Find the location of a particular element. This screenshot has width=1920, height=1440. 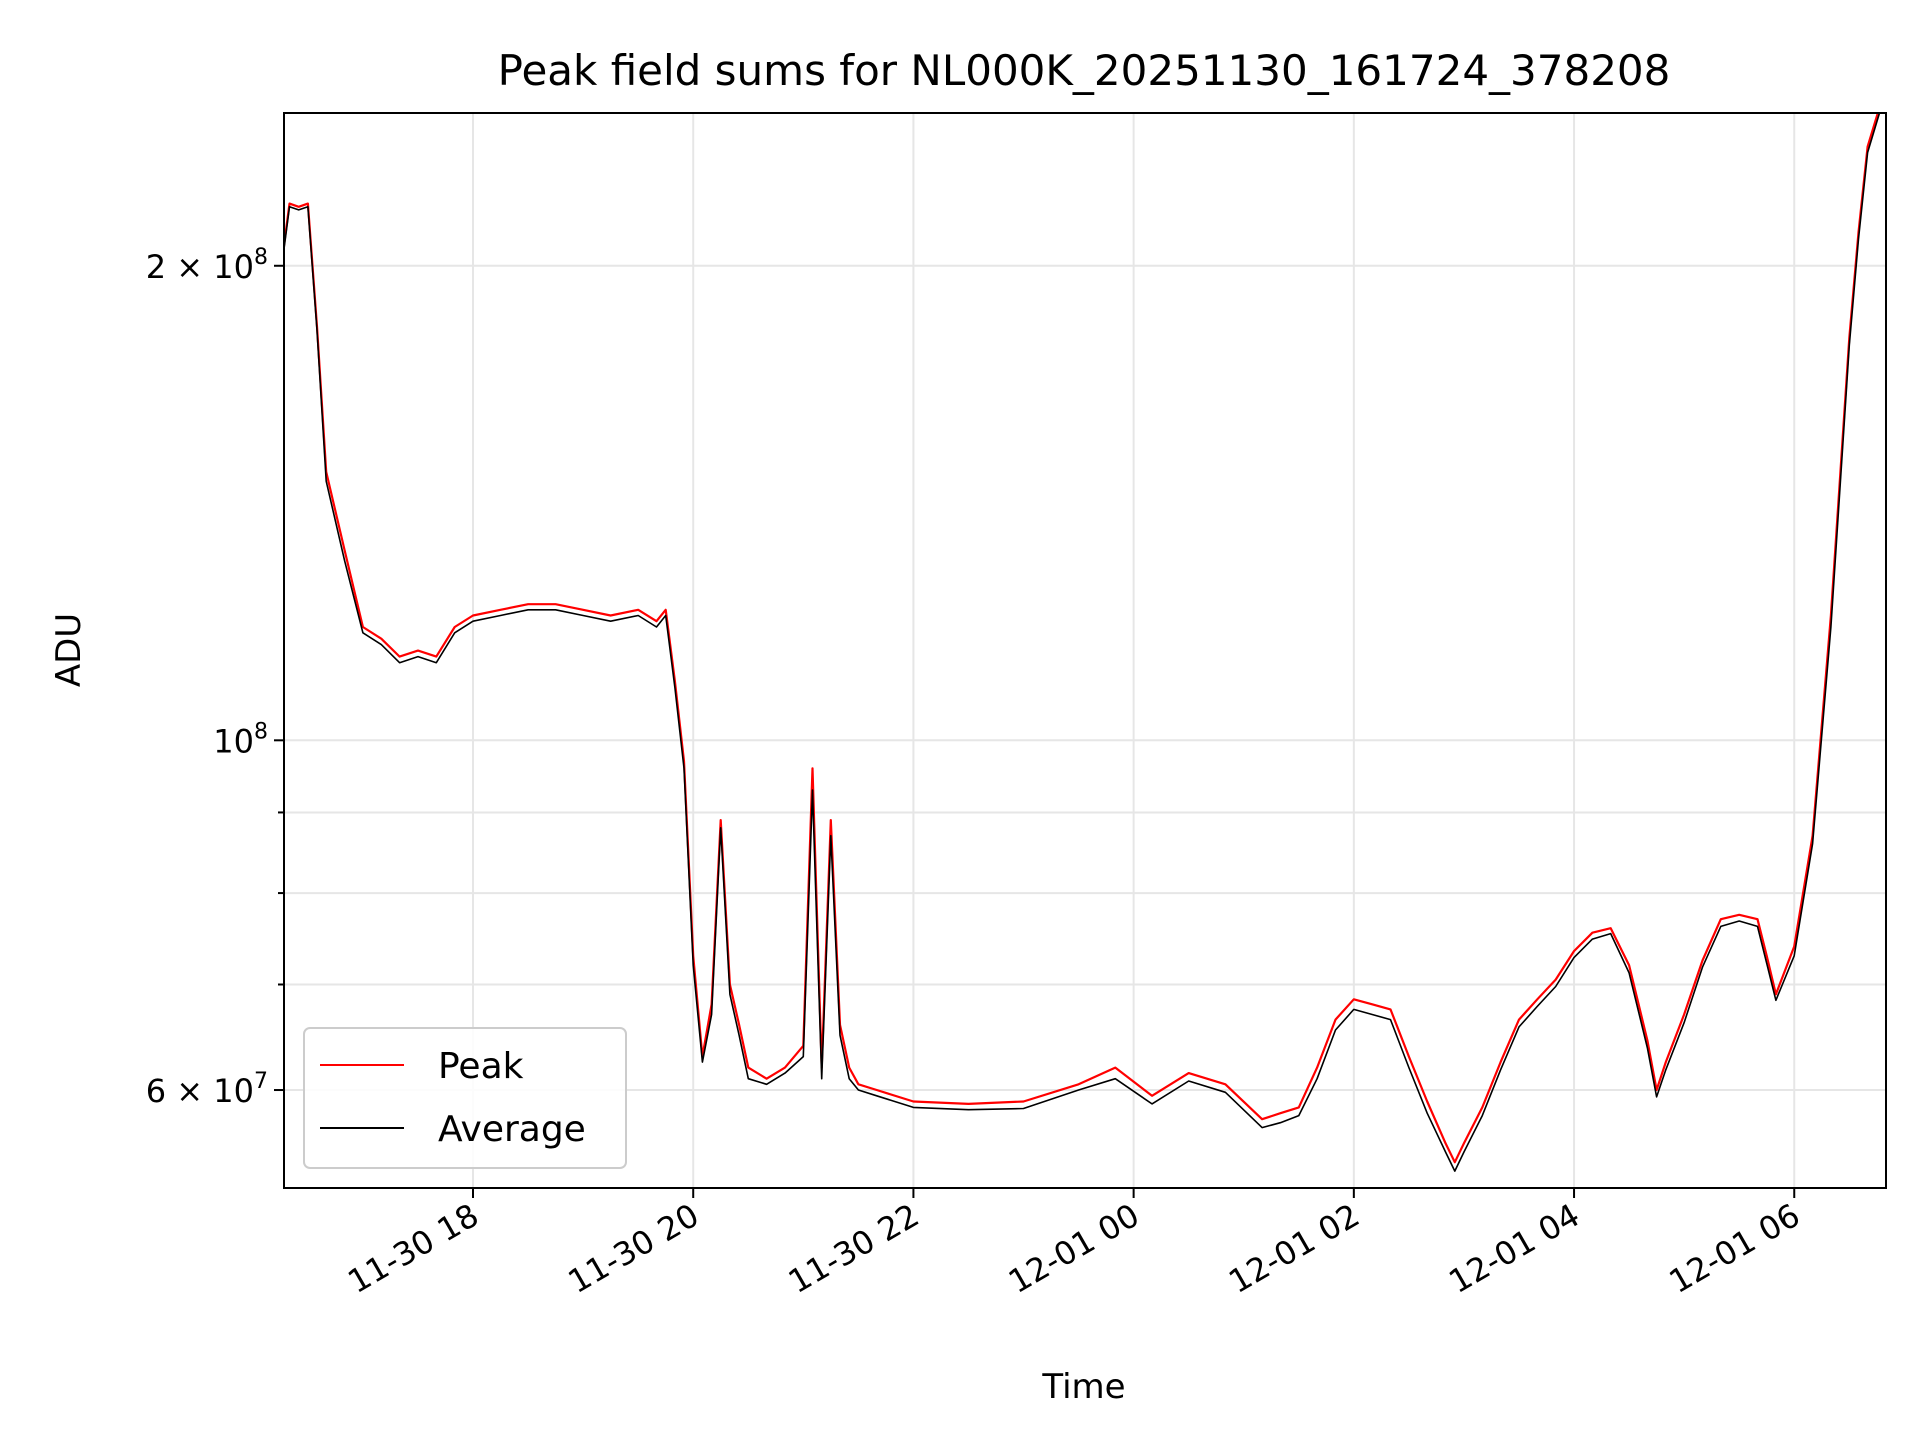

x-axis-label: Time is located at coordinates (1083, 1387).